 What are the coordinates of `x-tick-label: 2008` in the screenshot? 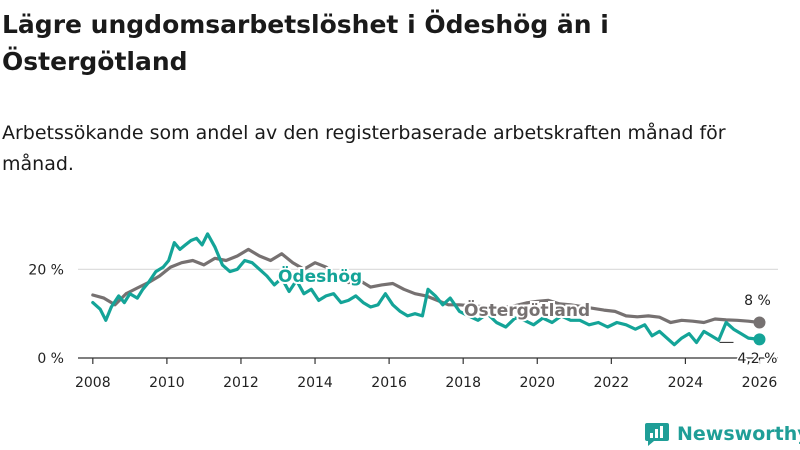 It's located at (93, 383).